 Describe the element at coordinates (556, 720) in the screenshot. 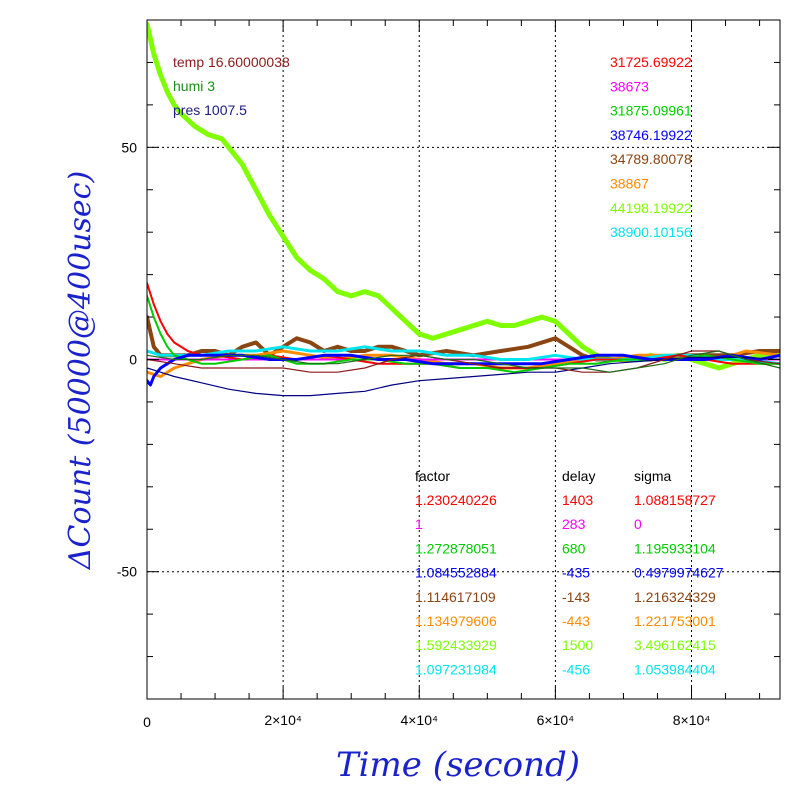

I see `x-tick-label: 6×10⁴` at that location.